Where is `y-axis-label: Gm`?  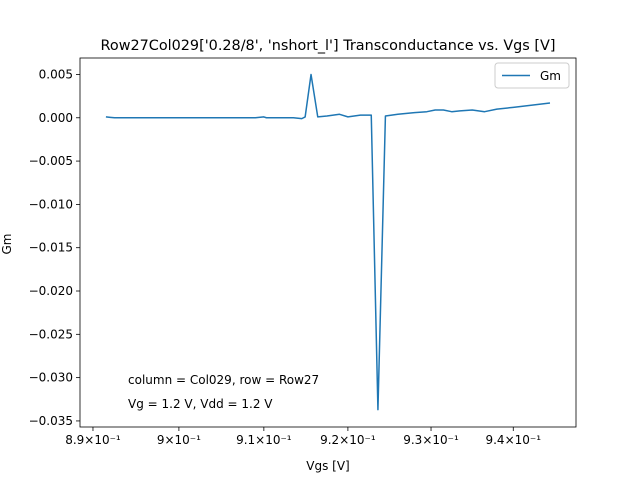 y-axis-label: Gm is located at coordinates (7, 244).